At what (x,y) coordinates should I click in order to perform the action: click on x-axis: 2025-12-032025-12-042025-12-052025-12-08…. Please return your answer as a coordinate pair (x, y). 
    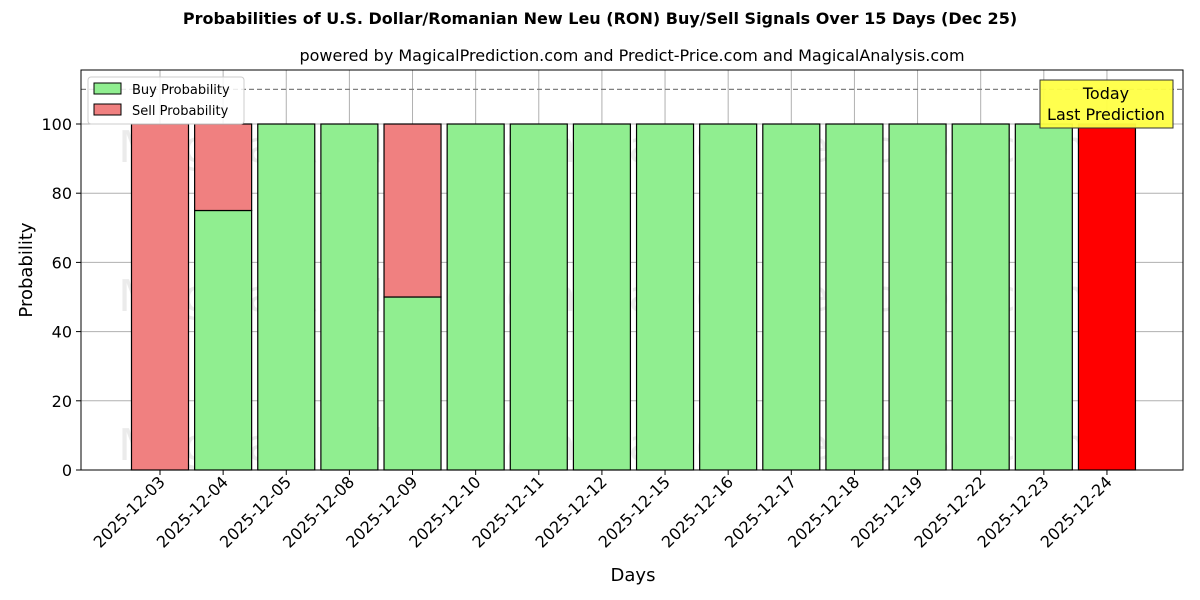
    Looking at the image, I should click on (603, 511).